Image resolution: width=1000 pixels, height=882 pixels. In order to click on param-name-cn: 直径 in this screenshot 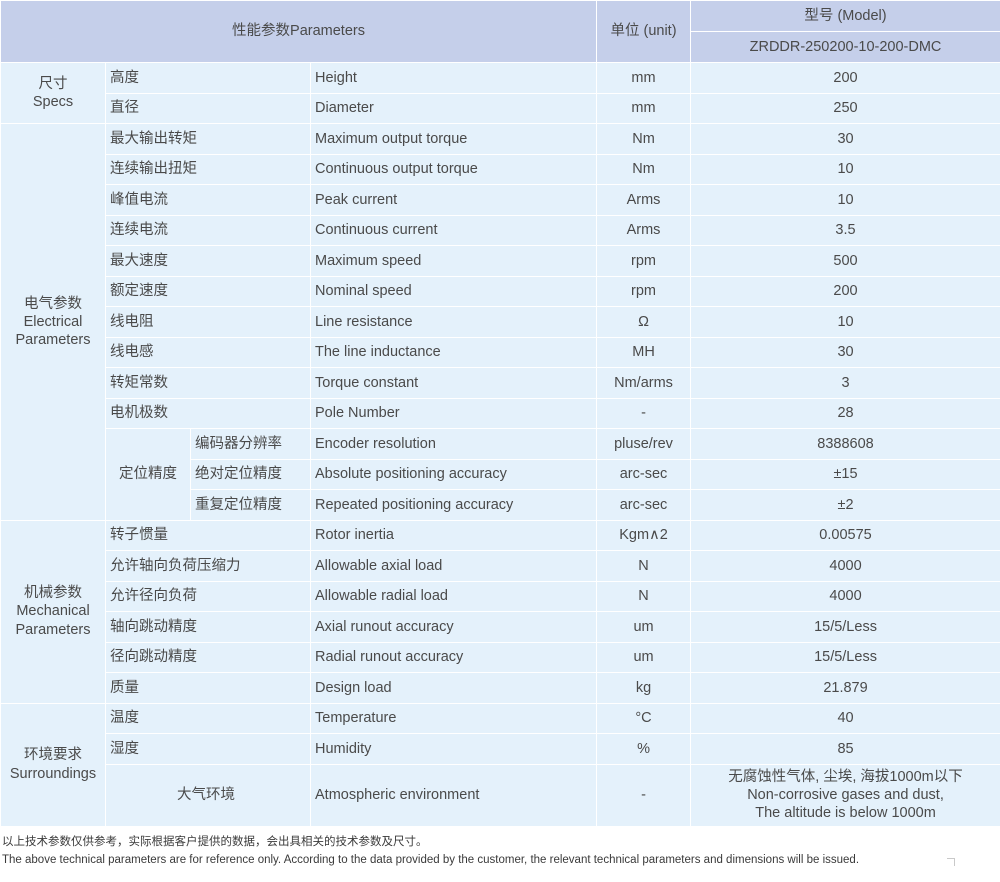, I will do `click(208, 108)`.